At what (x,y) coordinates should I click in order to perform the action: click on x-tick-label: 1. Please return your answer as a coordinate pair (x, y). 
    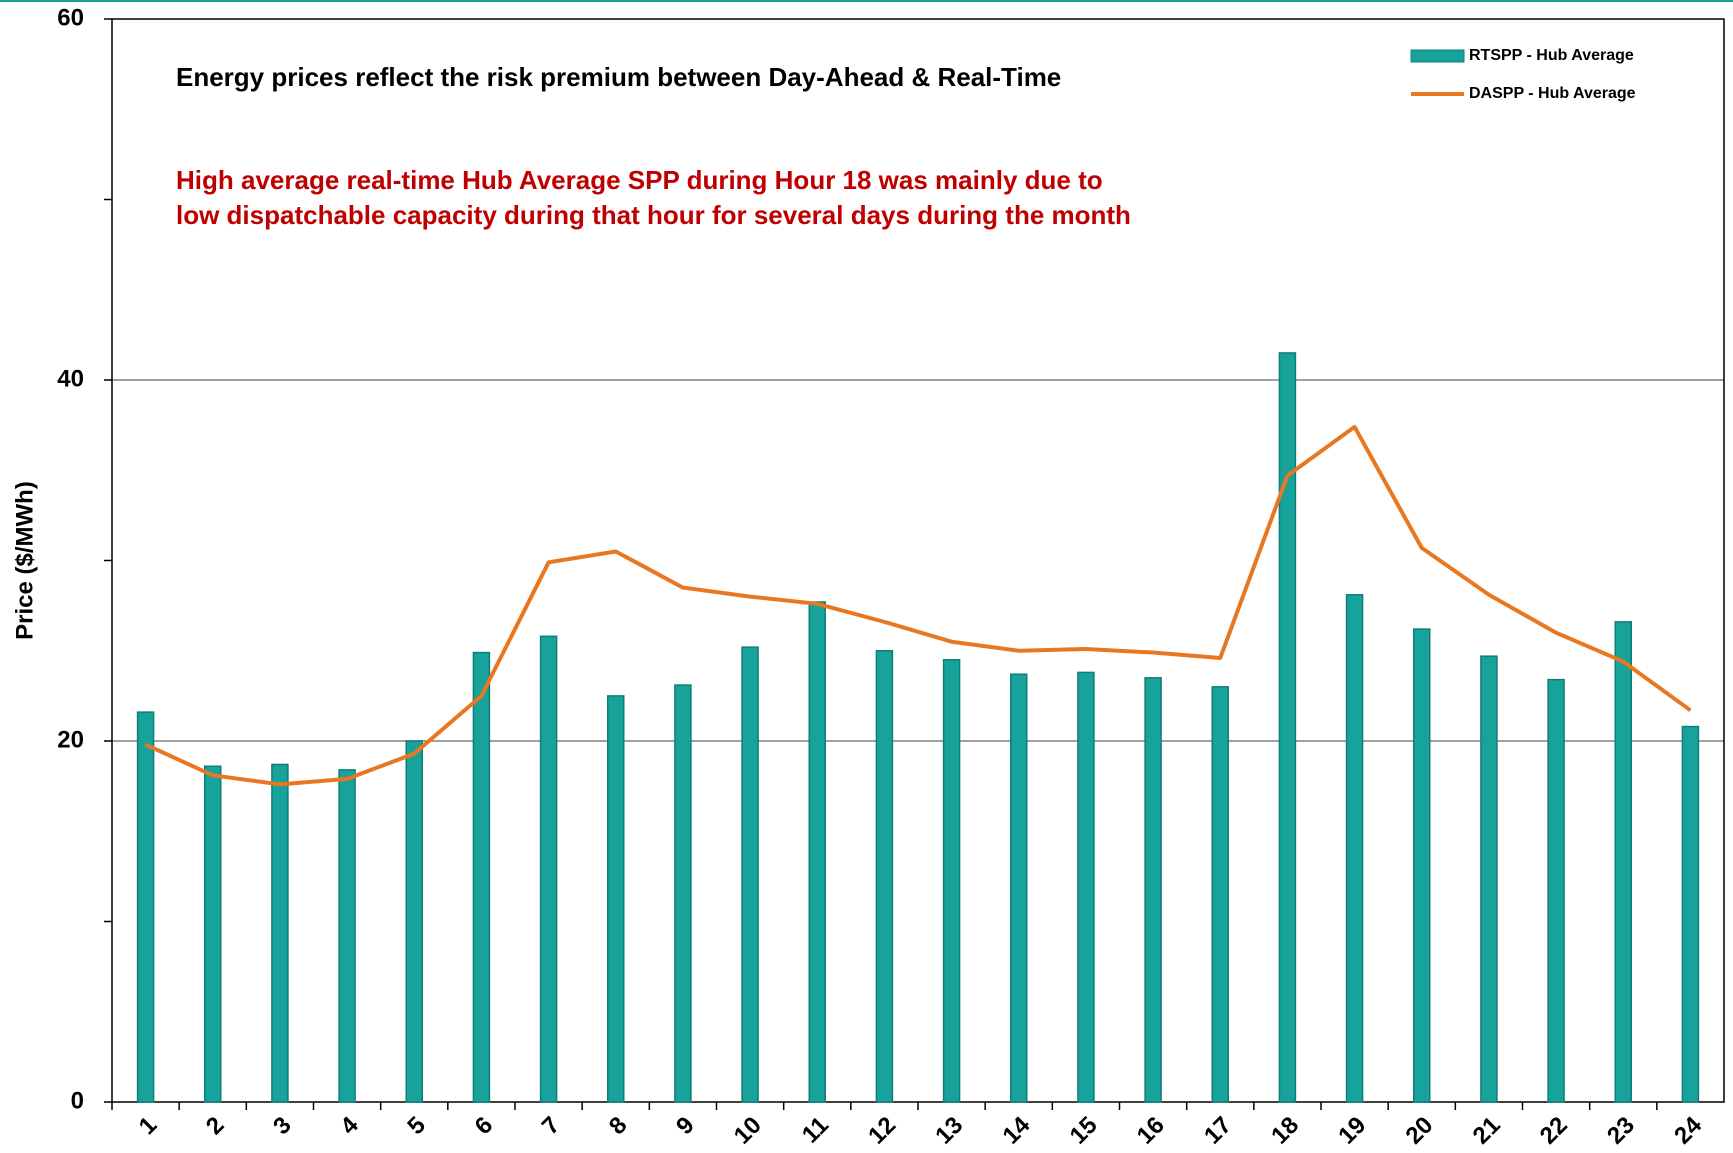
    Looking at the image, I should click on (148, 1126).